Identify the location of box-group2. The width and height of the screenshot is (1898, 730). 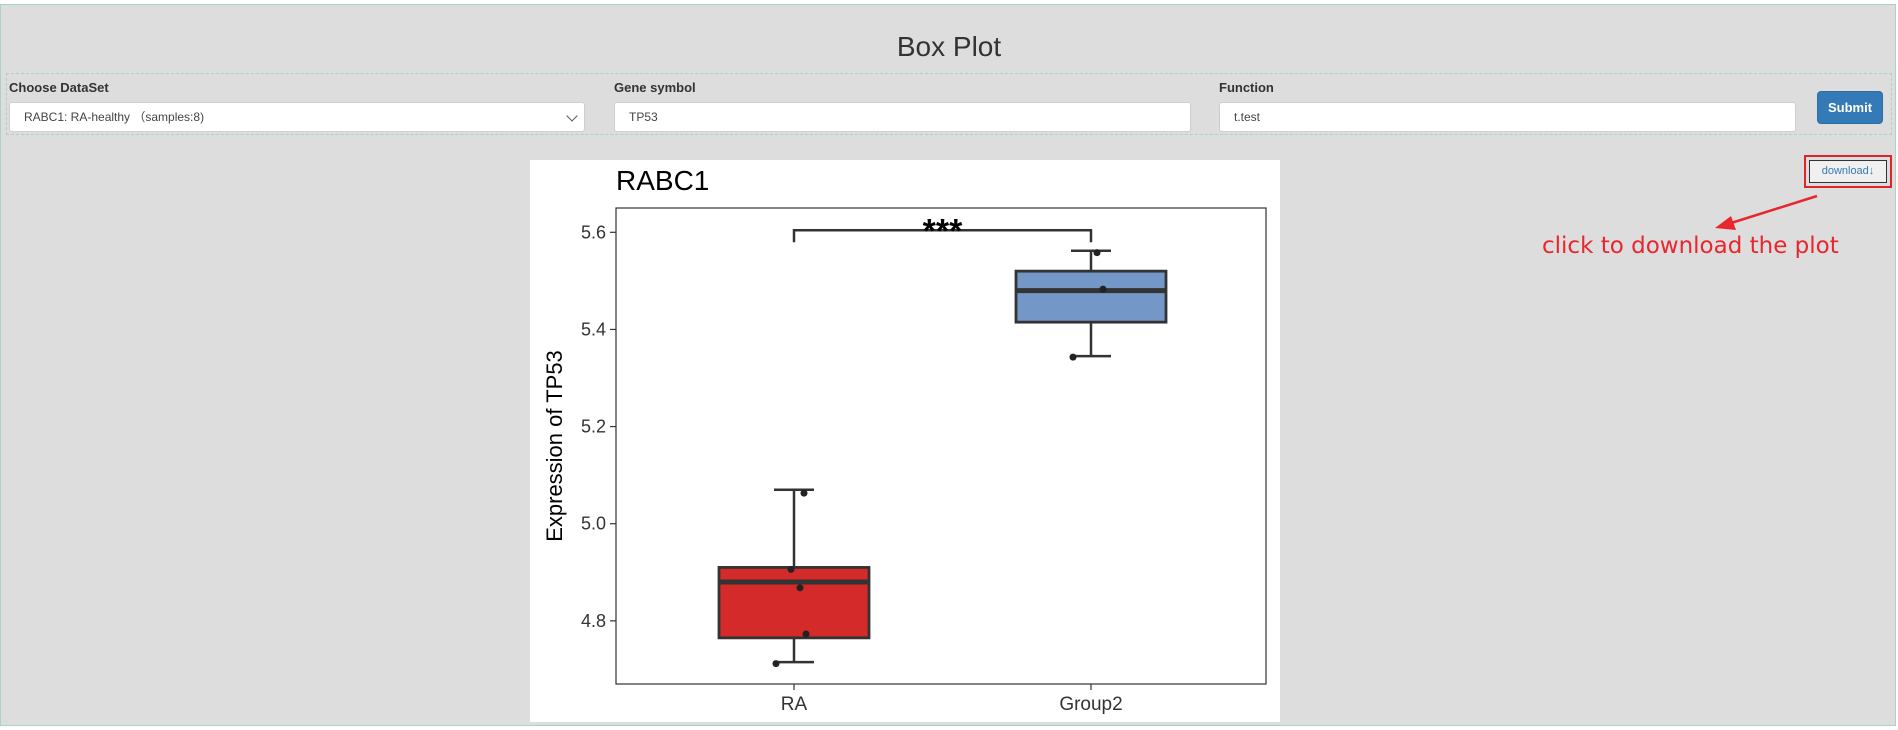
(1091, 296).